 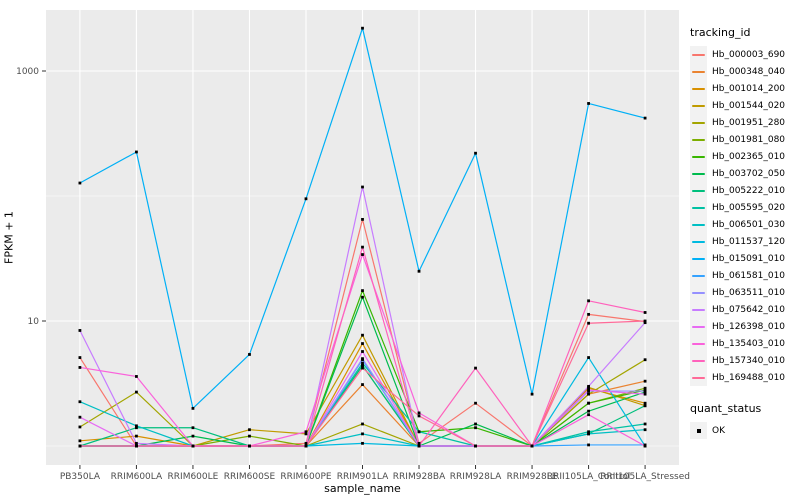 I want to click on legend-item-Hb_001981_080: Hb_001981_080, so click(x=744, y=139).